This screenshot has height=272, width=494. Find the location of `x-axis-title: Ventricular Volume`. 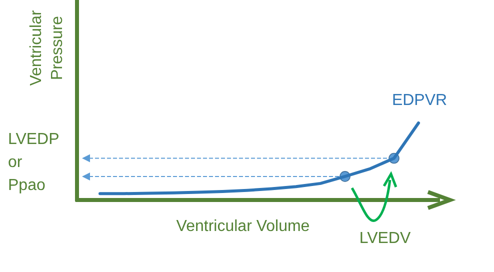

x-axis-title: Ventricular Volume is located at coordinates (243, 226).